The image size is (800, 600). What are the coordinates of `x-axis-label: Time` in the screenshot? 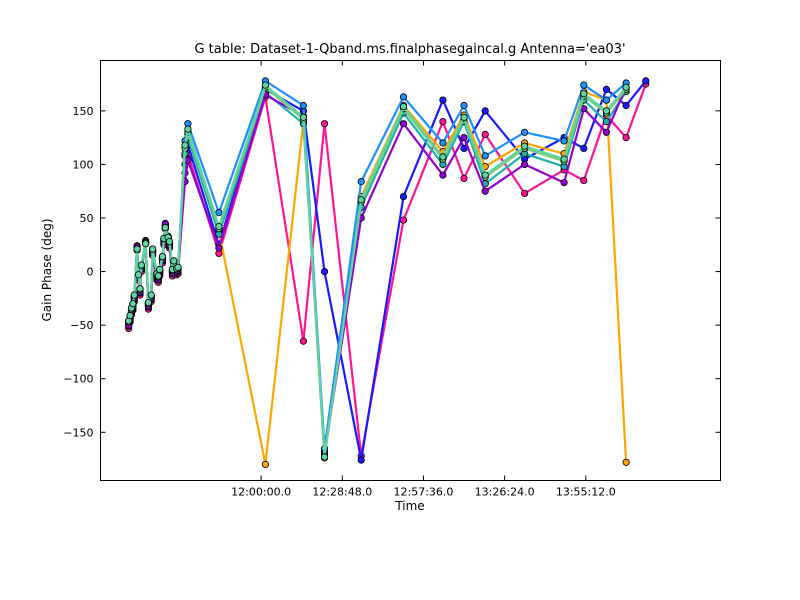 It's located at (409, 506).